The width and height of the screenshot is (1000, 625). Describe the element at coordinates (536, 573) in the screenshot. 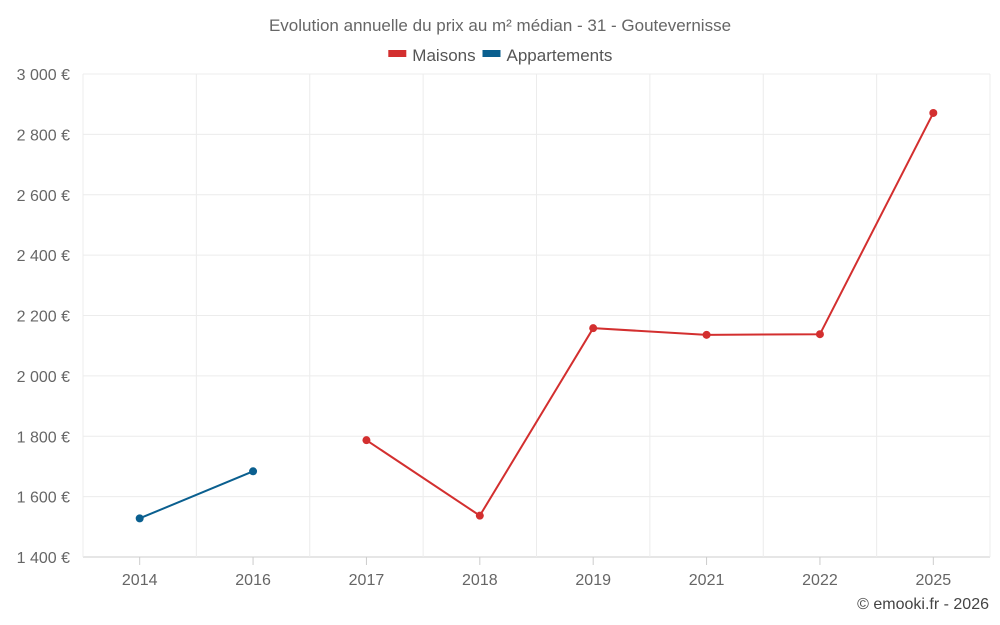

I see `x-axis: 2014 2016 2017 2018 2019 2021 2022 2025` at that location.